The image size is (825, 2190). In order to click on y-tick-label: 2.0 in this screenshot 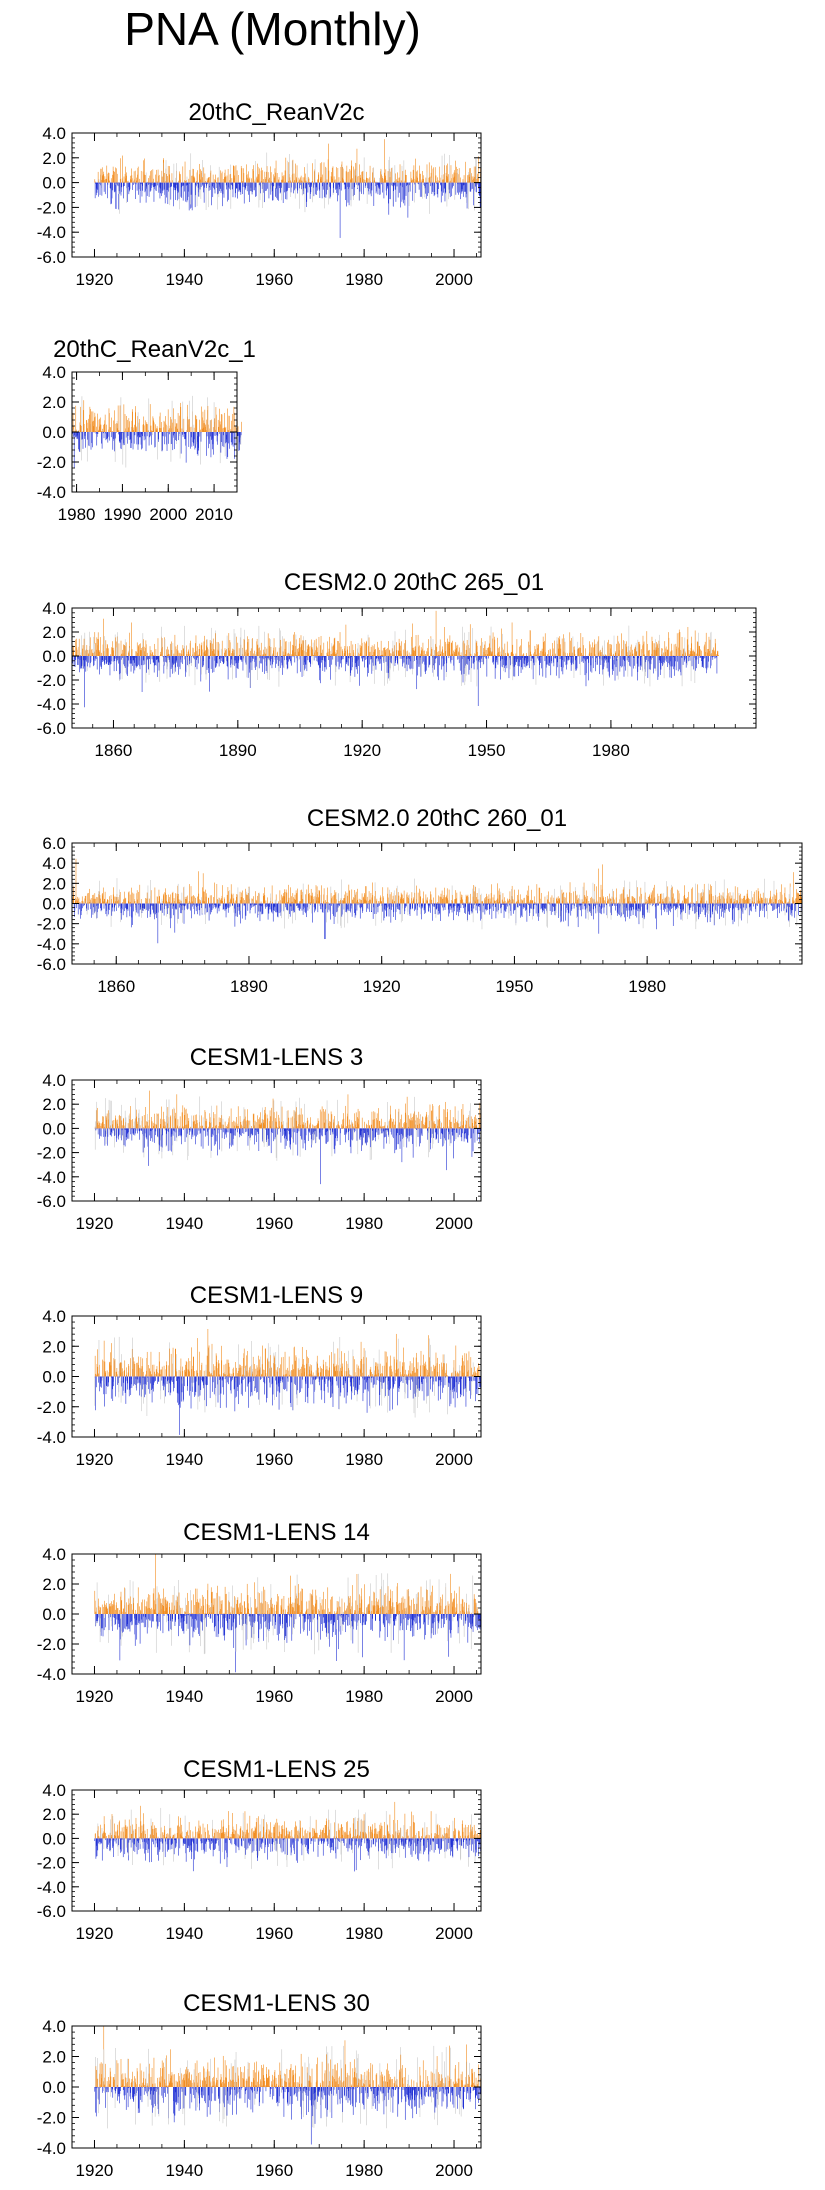, I will do `click(54, 632)`.